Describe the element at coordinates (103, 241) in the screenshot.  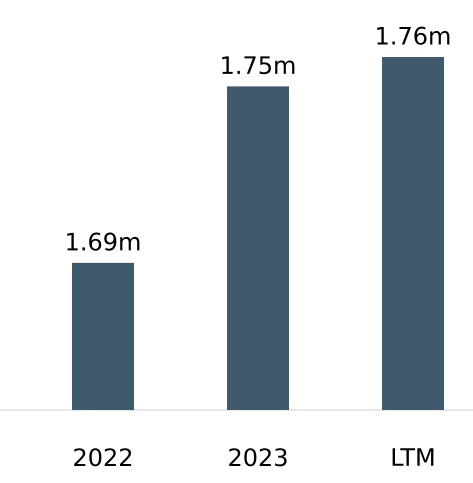
I see `data-label: 1.69m` at that location.